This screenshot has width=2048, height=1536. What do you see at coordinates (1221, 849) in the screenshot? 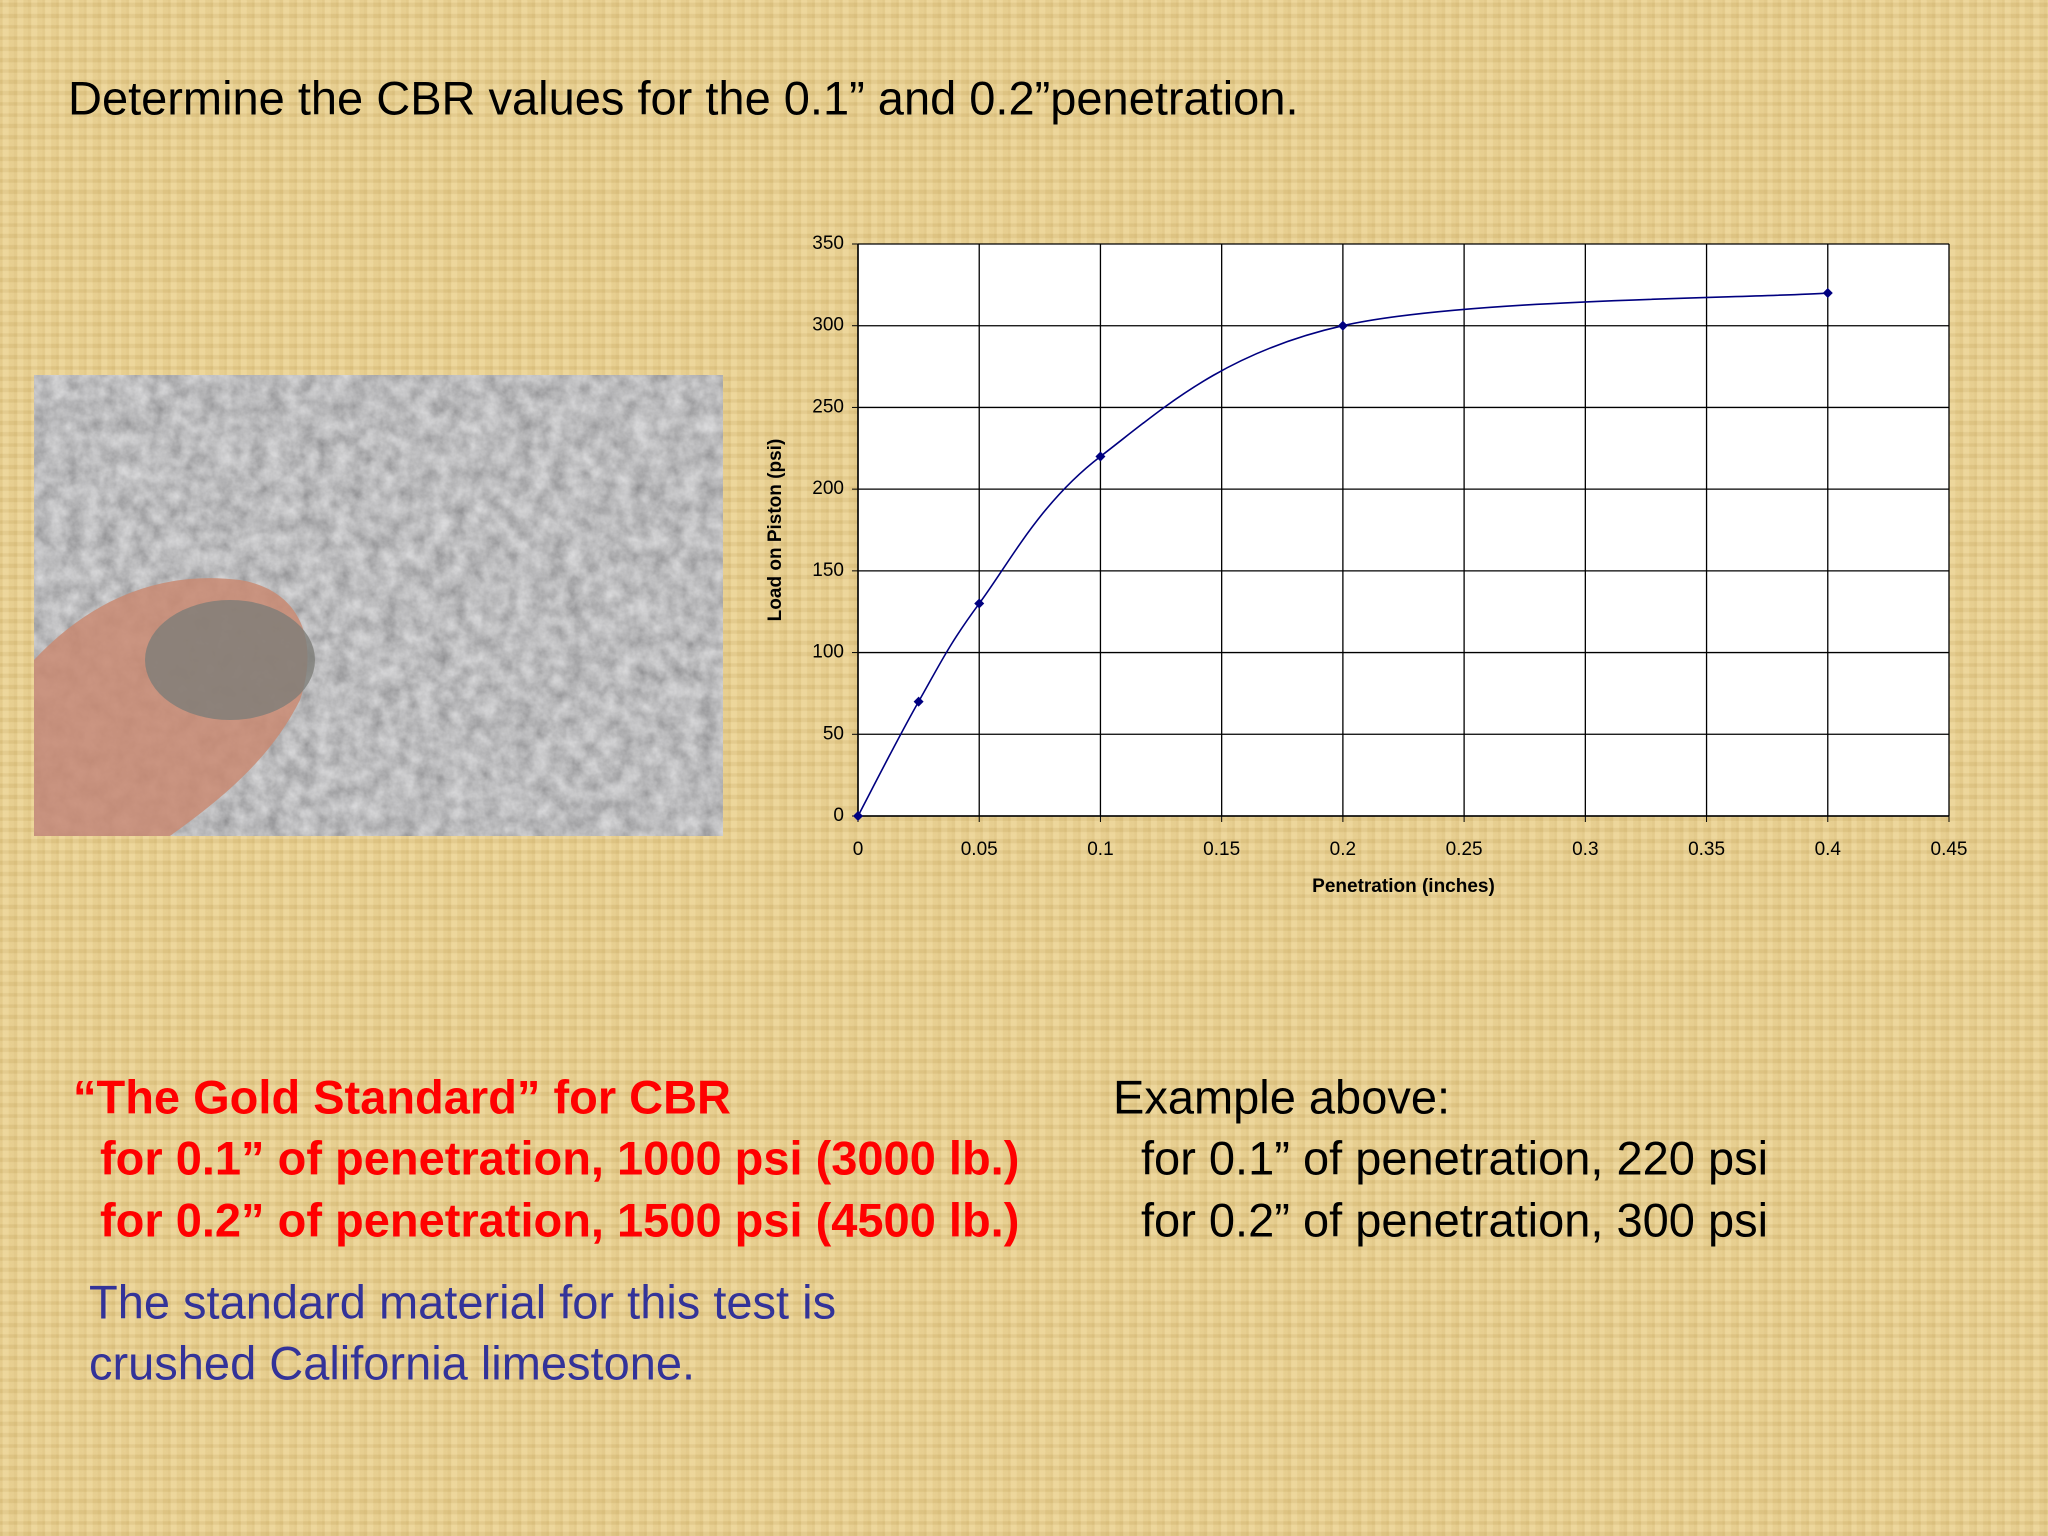
I see `x-tick-label: 0.15` at bounding box center [1221, 849].